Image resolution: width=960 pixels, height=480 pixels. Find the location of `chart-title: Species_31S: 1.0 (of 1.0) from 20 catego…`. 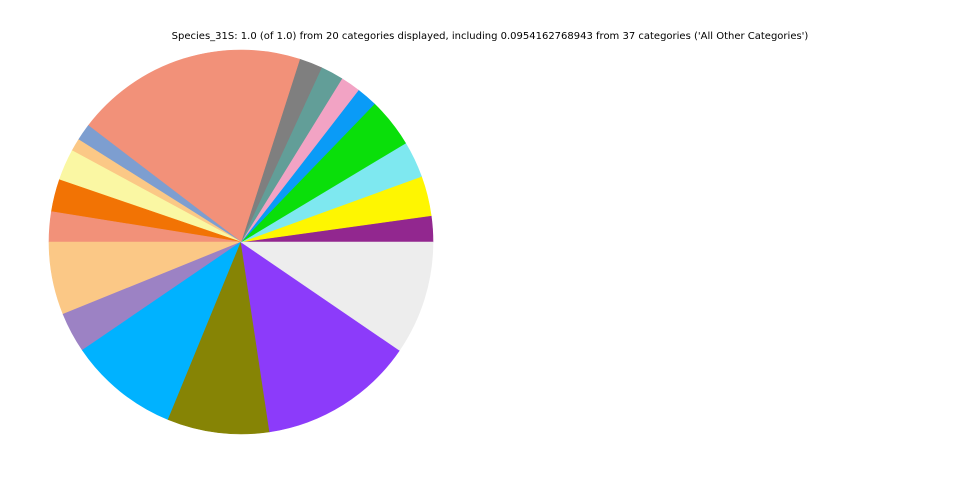

chart-title: Species_31S: 1.0 (of 1.0) from 20 catego… is located at coordinates (490, 36).